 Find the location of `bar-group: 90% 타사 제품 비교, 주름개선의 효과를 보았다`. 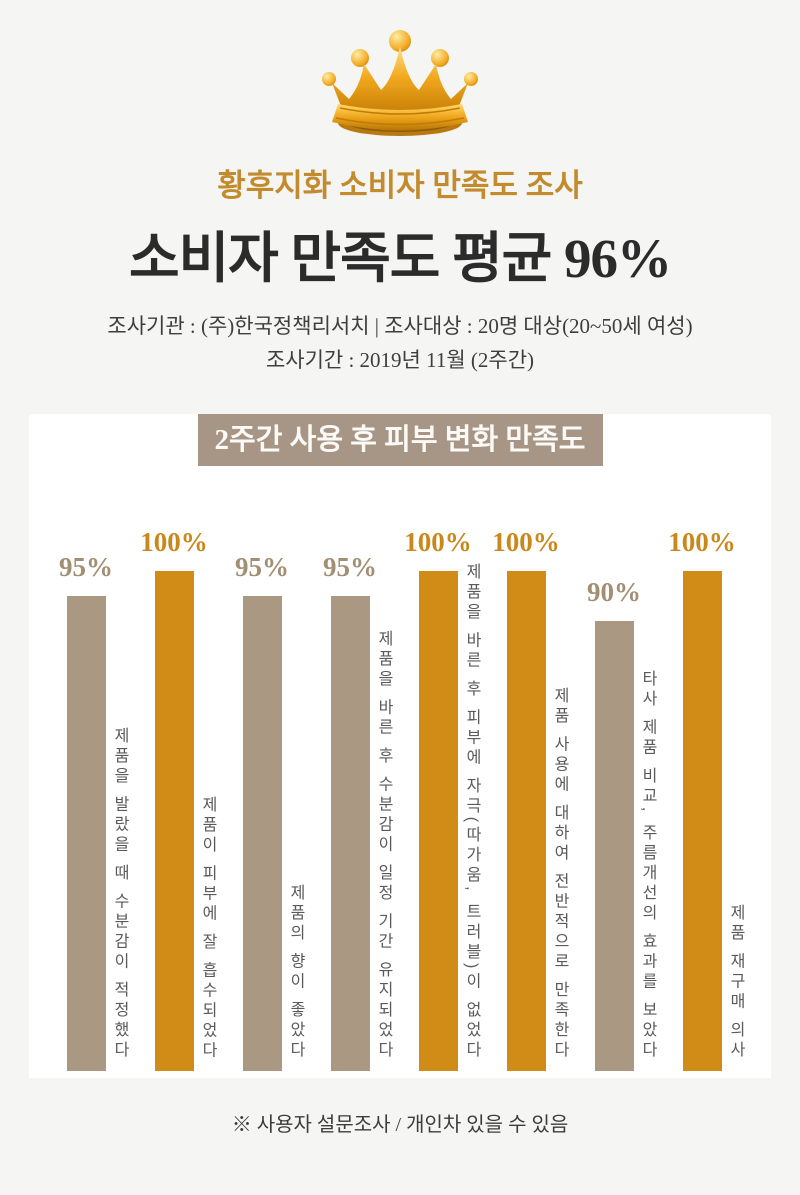

bar-group: 90% 타사 제품 비교, 주름개선의 효과를 보았다 is located at coordinates (613, 793).